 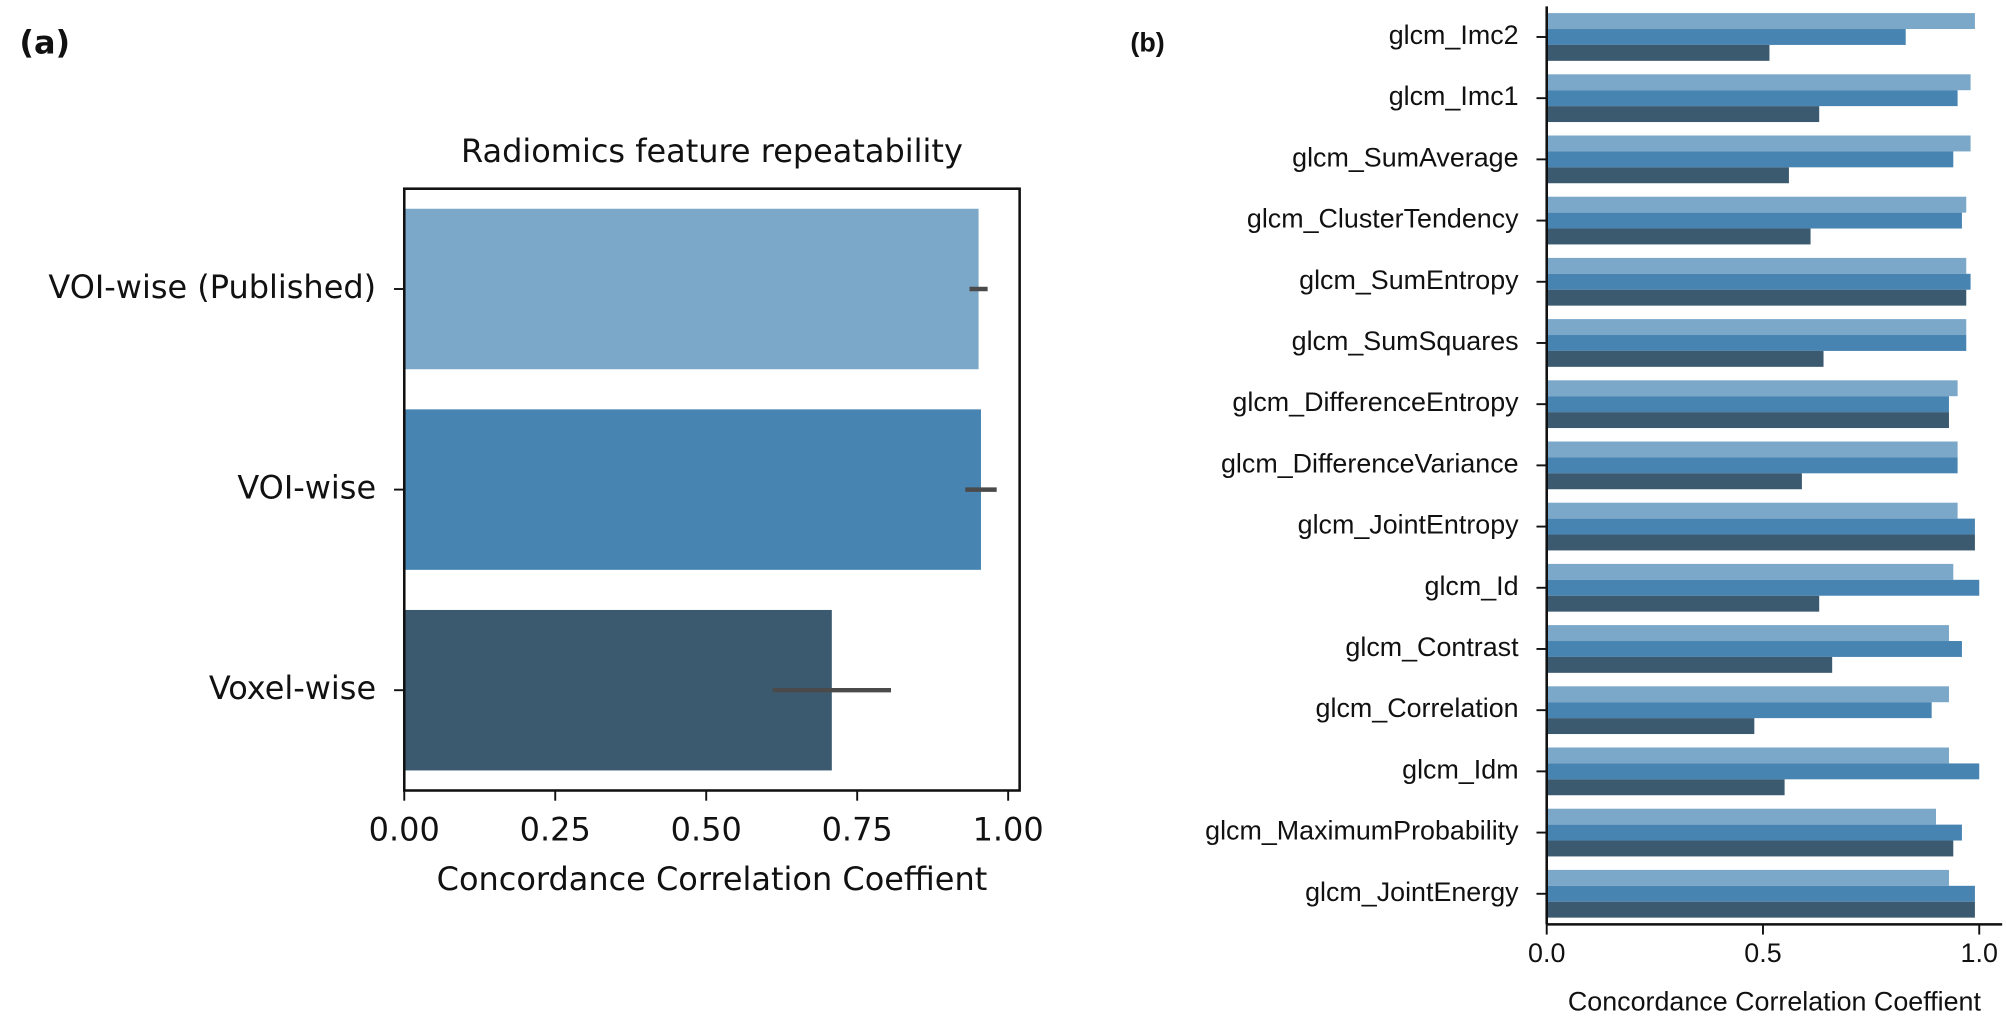 I want to click on x-tick-label: 0.75, so click(x=857, y=829).